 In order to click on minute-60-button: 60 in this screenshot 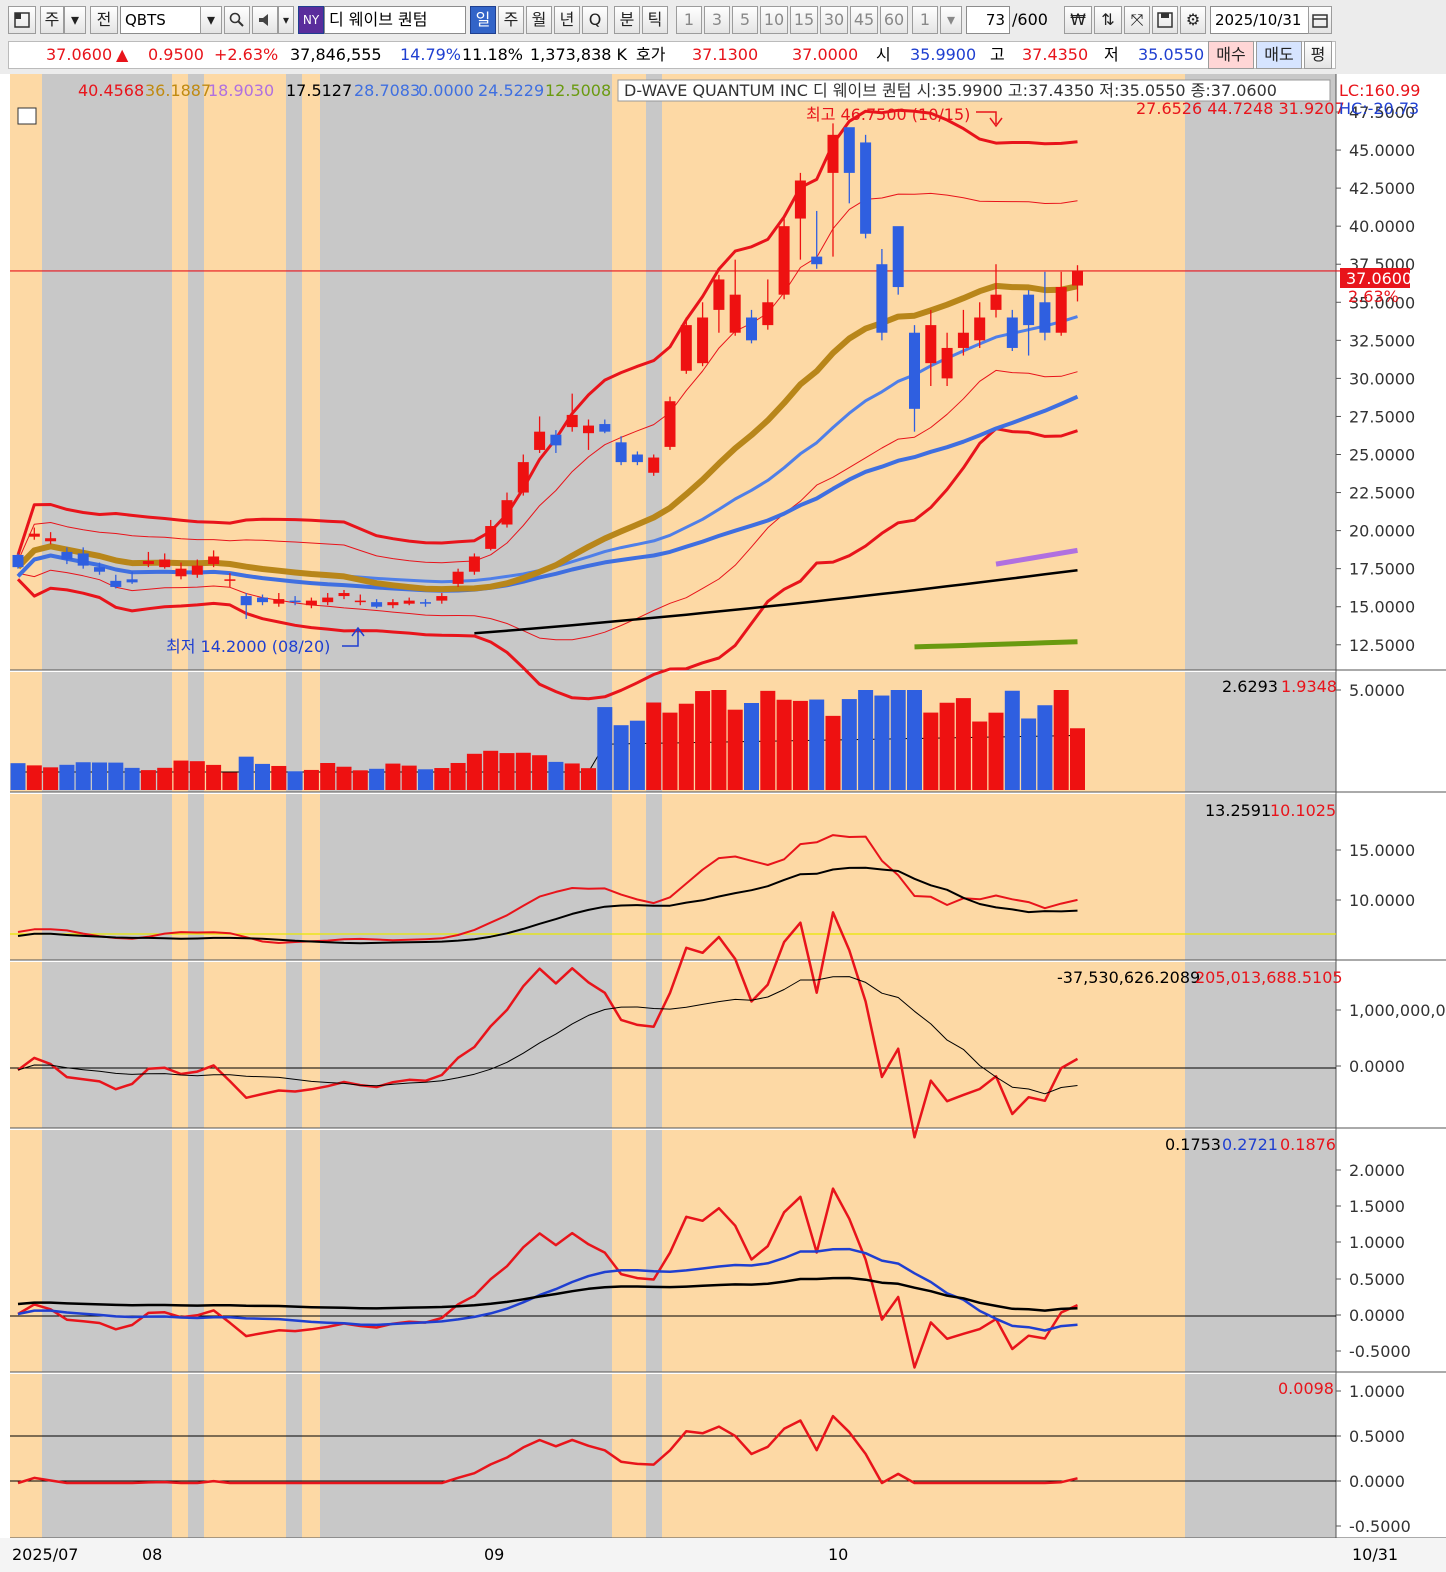, I will do `click(894, 20)`.